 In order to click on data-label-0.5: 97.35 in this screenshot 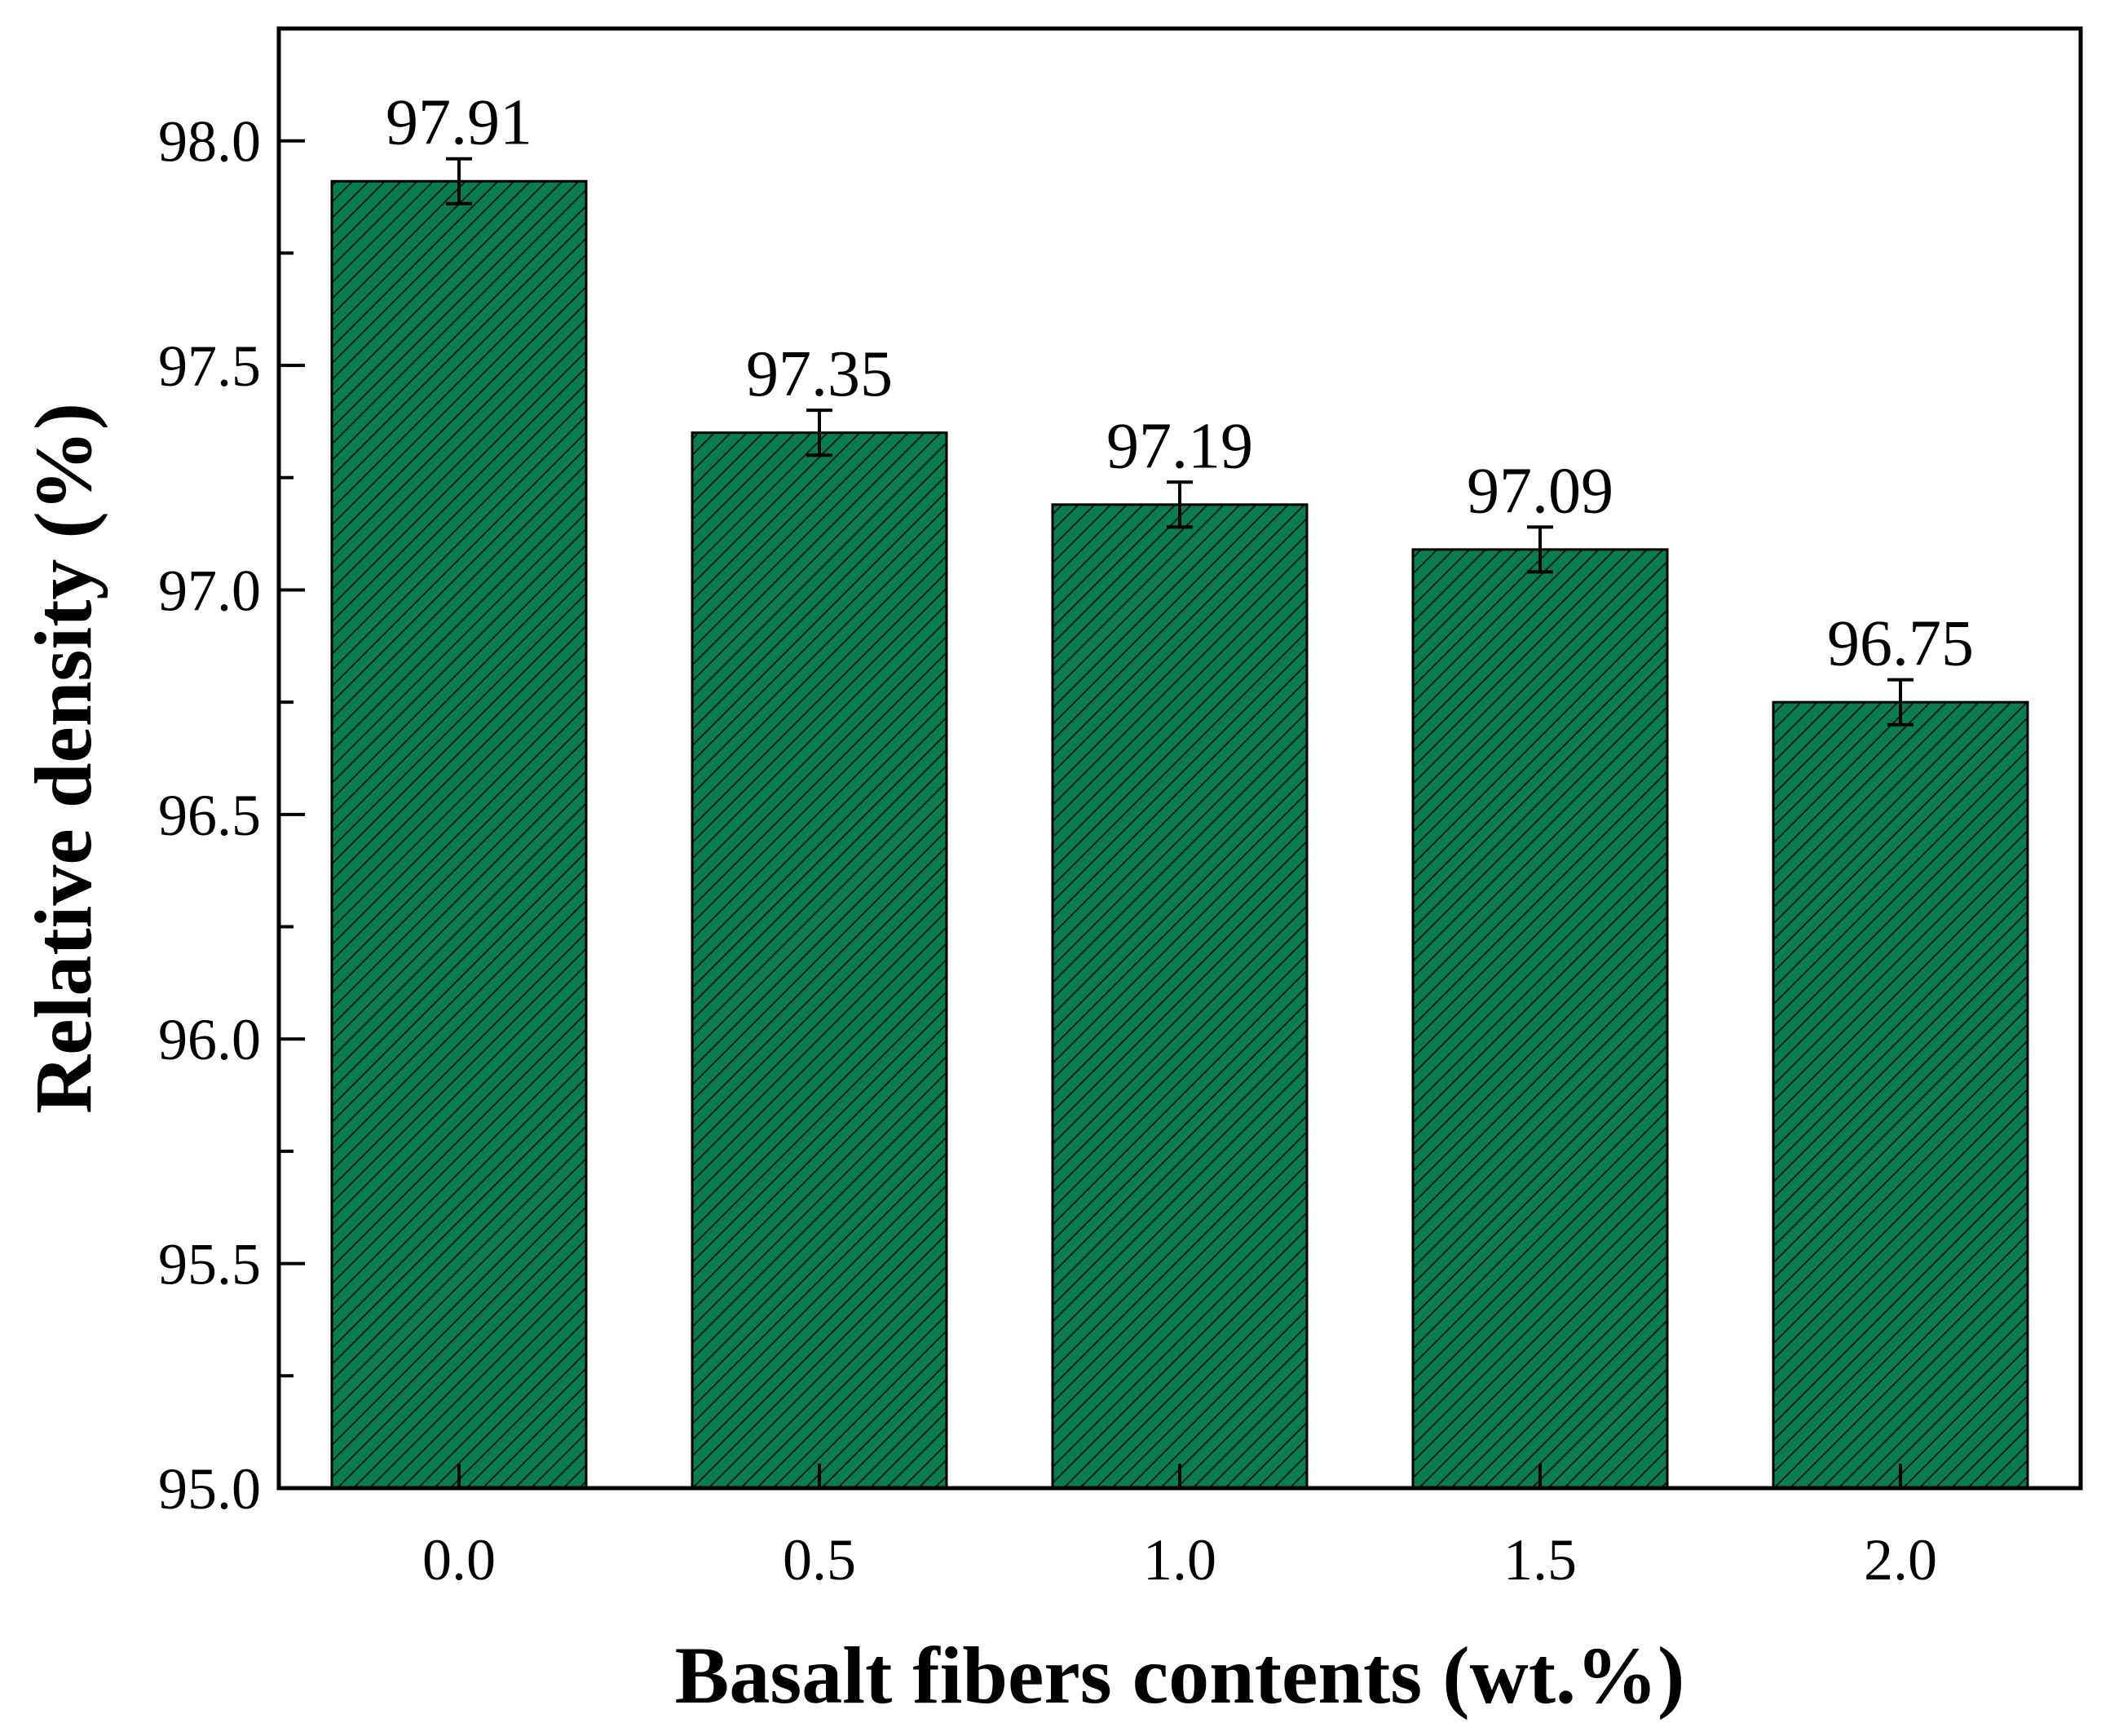, I will do `click(819, 374)`.